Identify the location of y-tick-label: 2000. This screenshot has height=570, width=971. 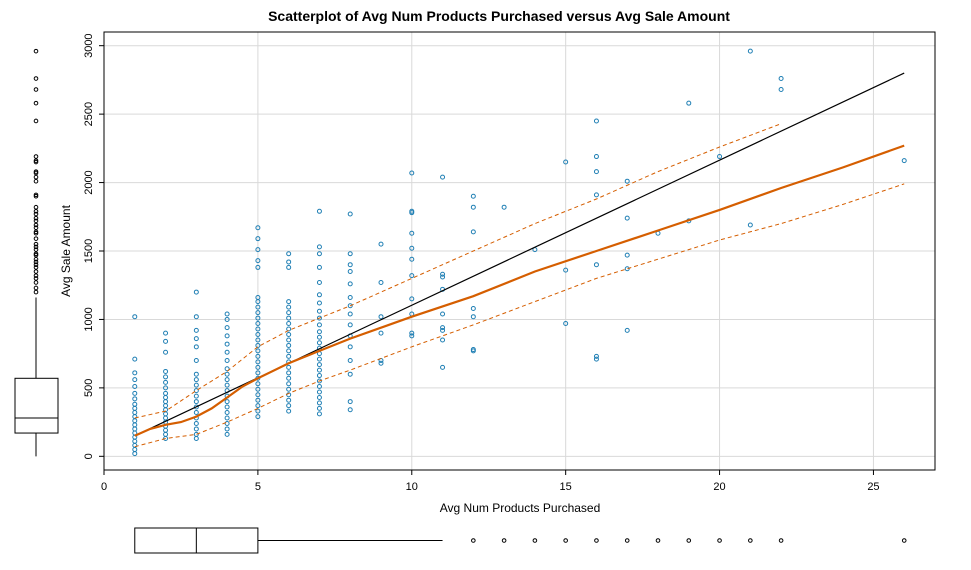
(89, 182).